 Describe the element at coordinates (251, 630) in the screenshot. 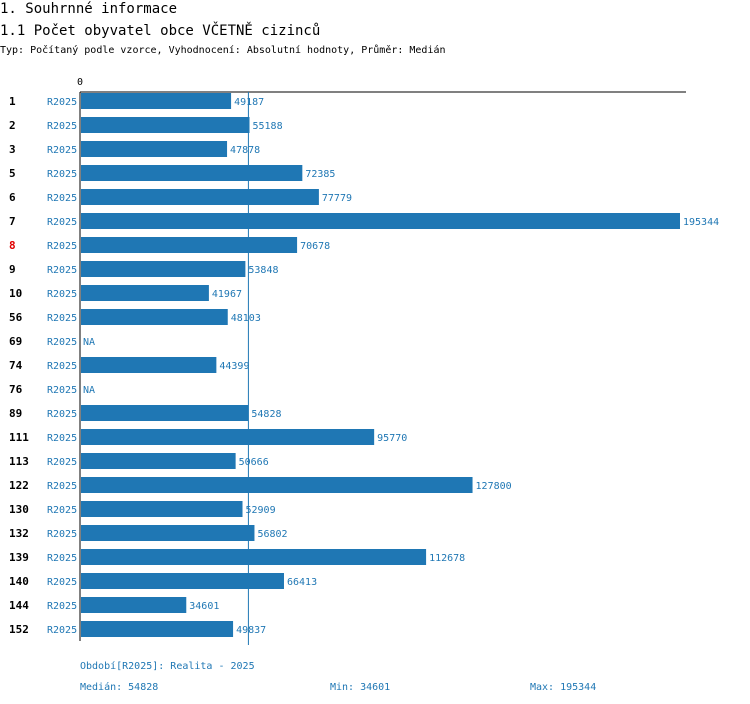

I see `value-label: 49837` at that location.